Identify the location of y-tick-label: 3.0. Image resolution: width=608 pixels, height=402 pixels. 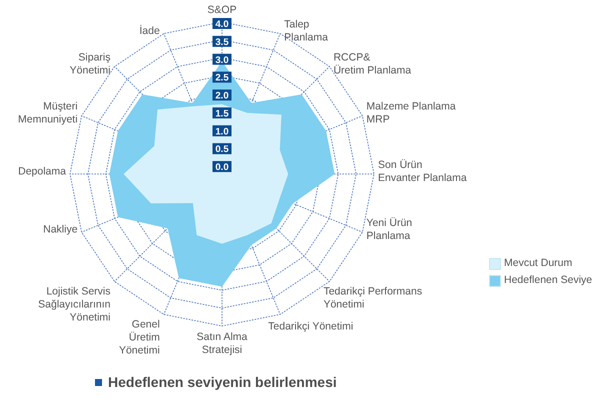
(222, 60).